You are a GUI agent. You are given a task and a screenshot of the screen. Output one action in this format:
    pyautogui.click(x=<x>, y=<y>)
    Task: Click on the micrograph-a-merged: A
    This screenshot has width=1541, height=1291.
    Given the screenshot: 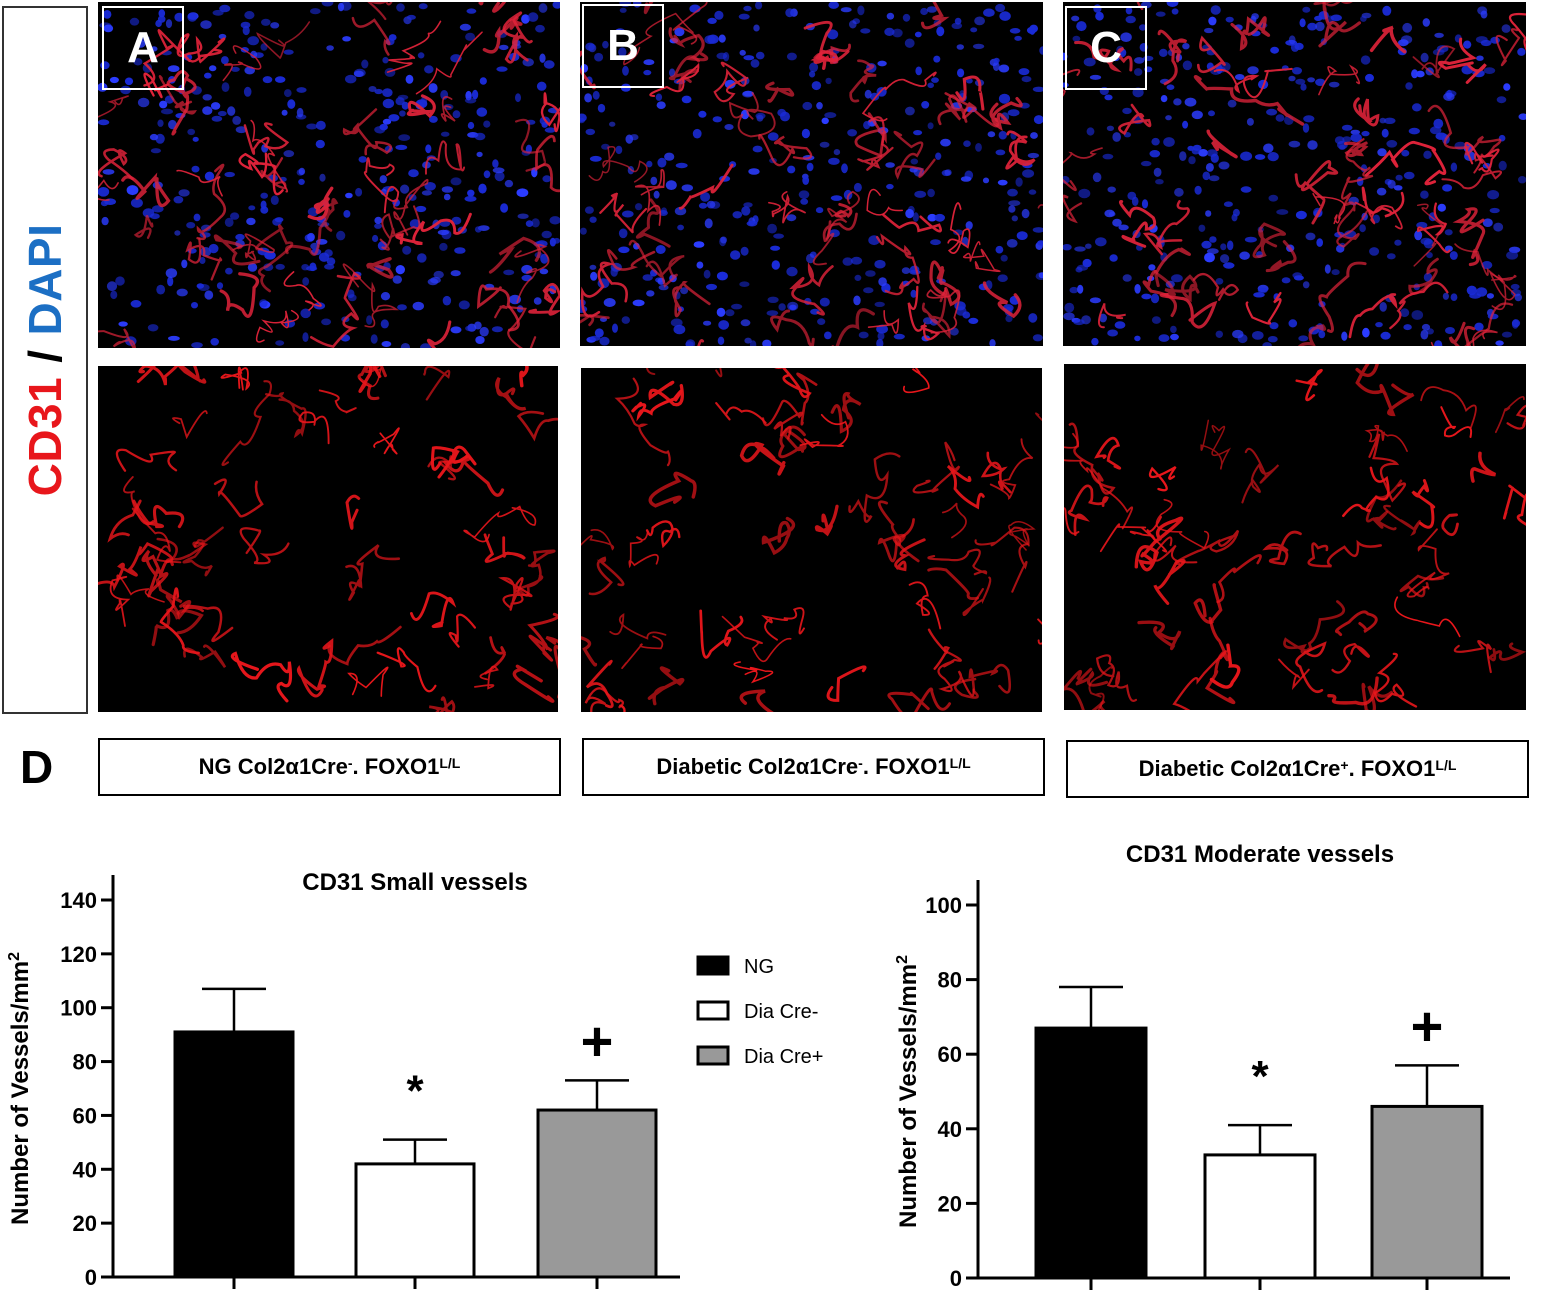 What is the action you would take?
    pyautogui.click(x=329, y=175)
    